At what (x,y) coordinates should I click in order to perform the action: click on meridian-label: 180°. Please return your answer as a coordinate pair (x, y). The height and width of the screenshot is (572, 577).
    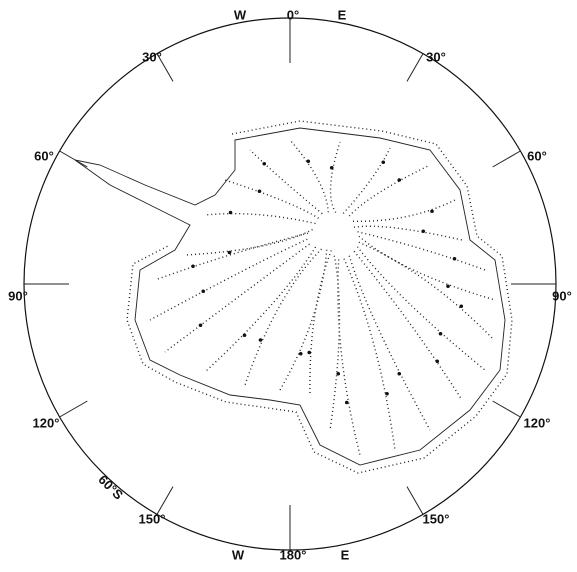
    Looking at the image, I should click on (293, 554).